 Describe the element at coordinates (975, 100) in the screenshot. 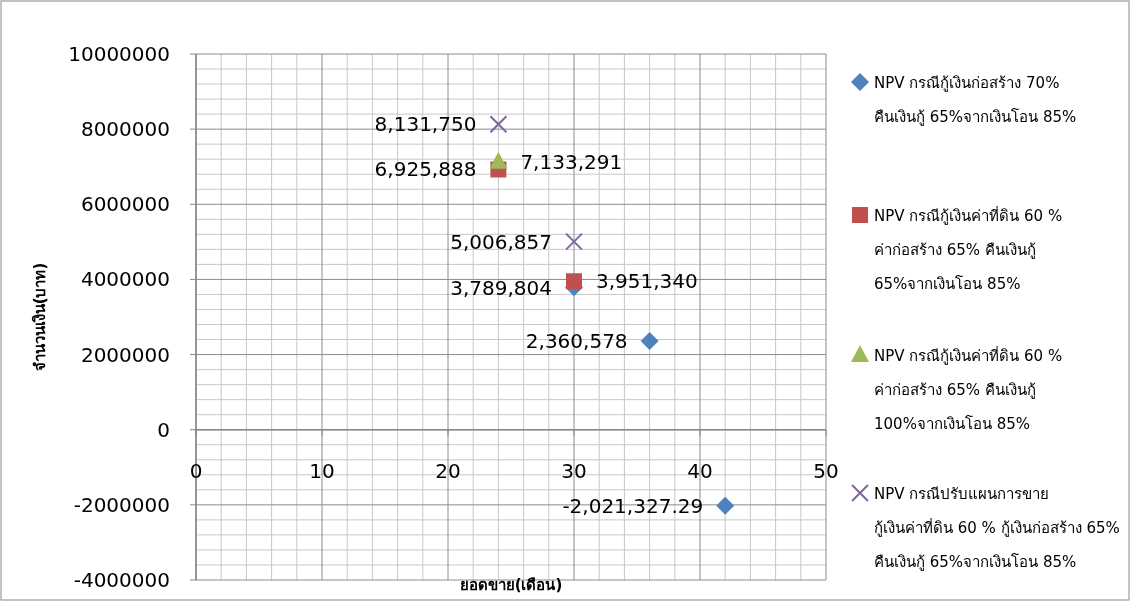

I see `legend-label: NPV กรณีกู้เงินก่อสร้าง 70% คืนเงินกู้ 65%จากเงินโอน 85%` at that location.